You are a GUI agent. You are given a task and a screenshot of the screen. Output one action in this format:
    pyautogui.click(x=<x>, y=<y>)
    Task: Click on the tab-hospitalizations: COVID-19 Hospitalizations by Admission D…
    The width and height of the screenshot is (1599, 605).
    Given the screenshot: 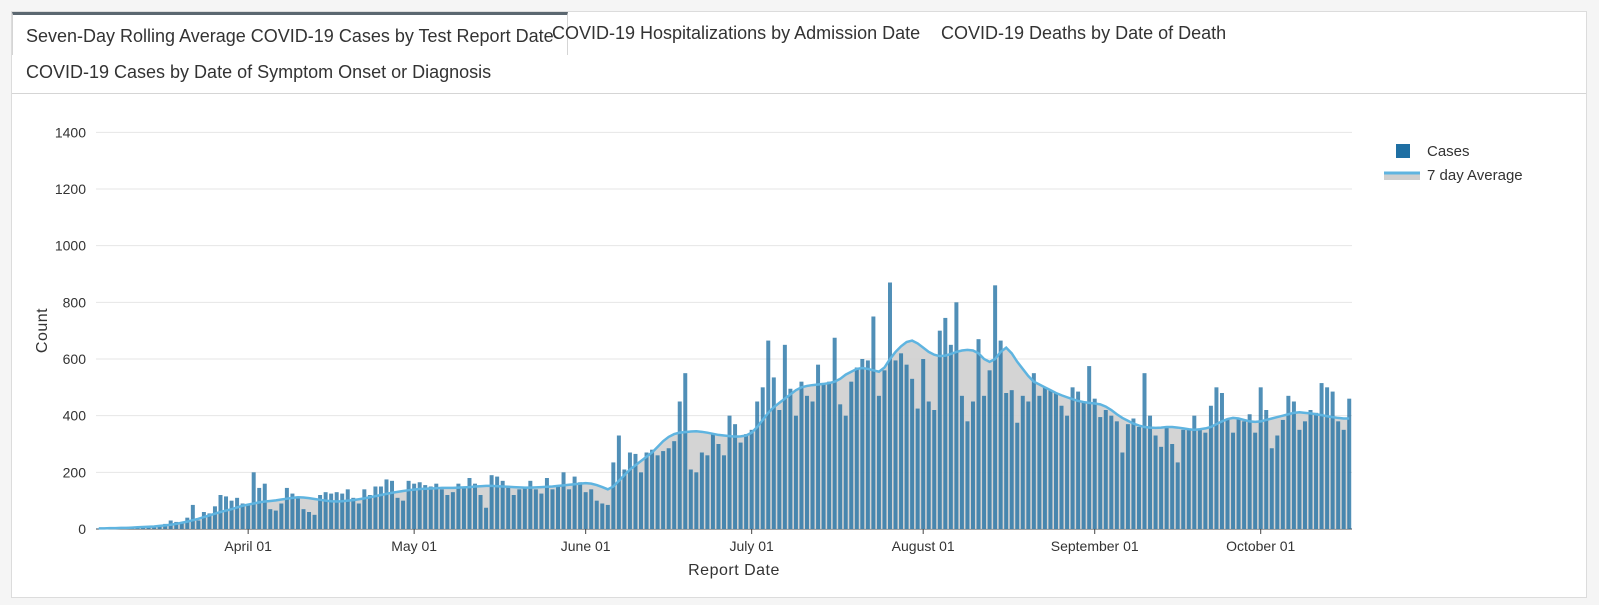 What is the action you would take?
    pyautogui.click(x=736, y=33)
    